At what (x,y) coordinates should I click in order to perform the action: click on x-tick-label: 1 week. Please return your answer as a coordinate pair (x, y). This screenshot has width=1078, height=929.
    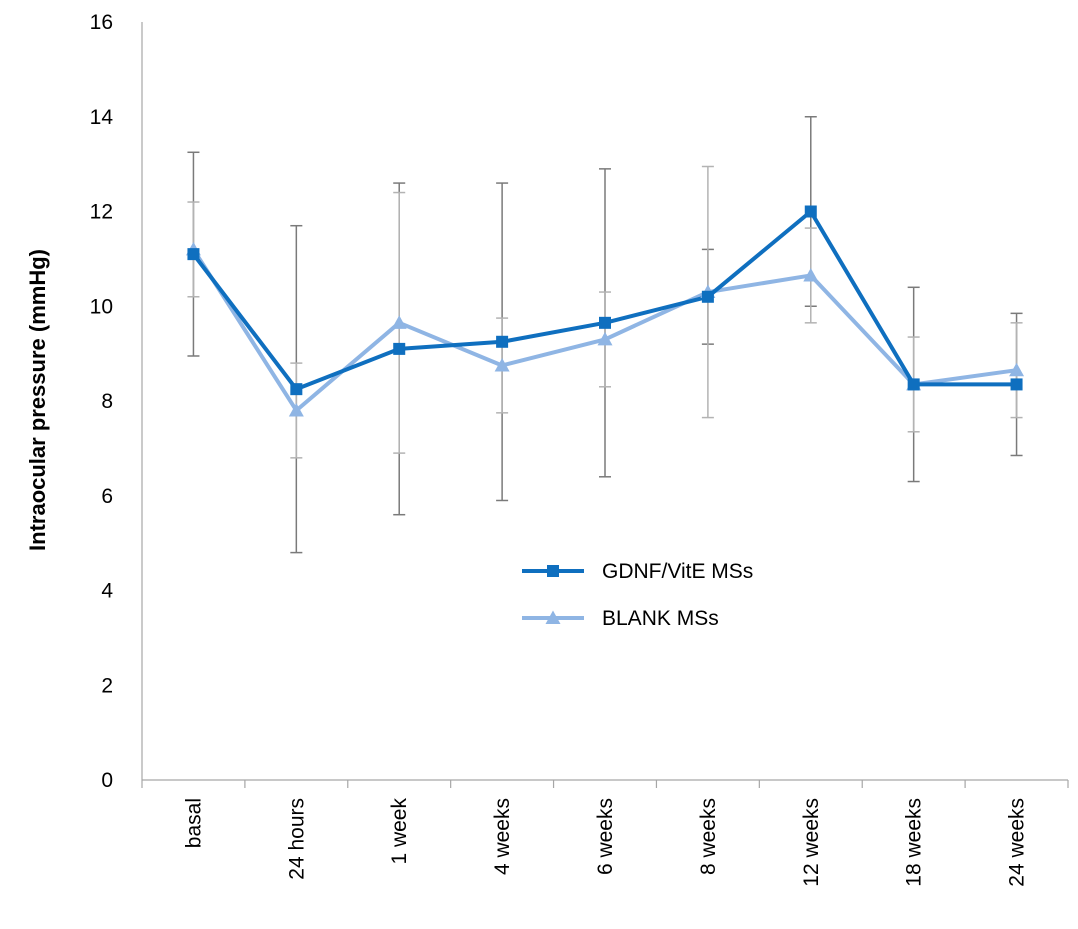
    Looking at the image, I should click on (399, 831).